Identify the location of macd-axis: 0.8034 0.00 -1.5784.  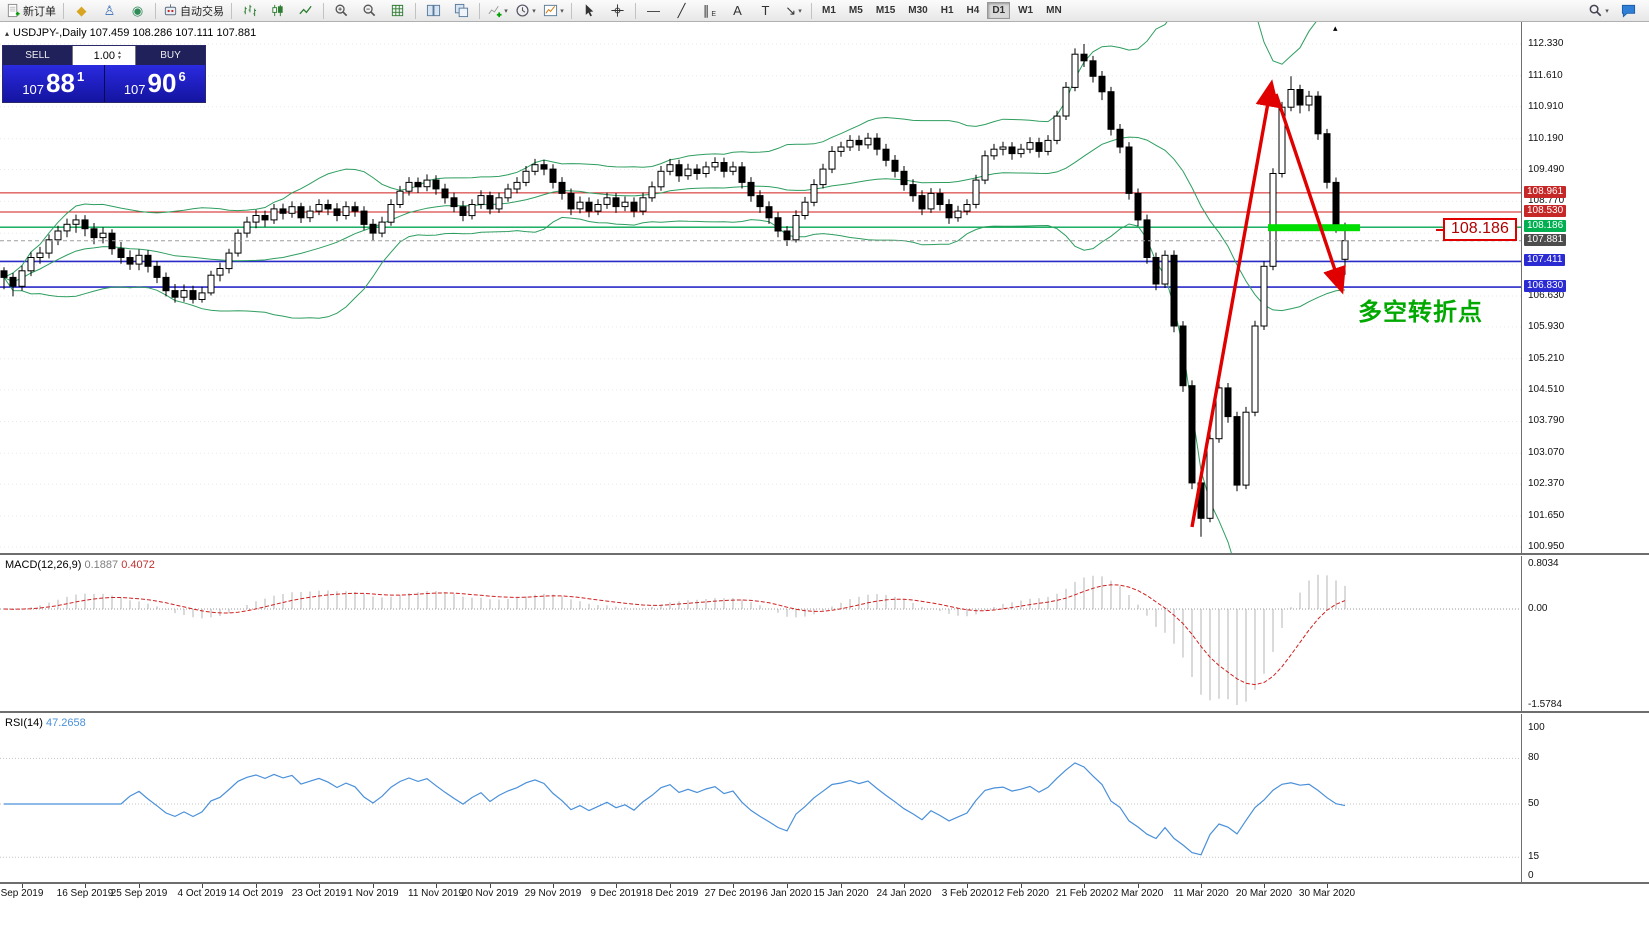
(1585, 633).